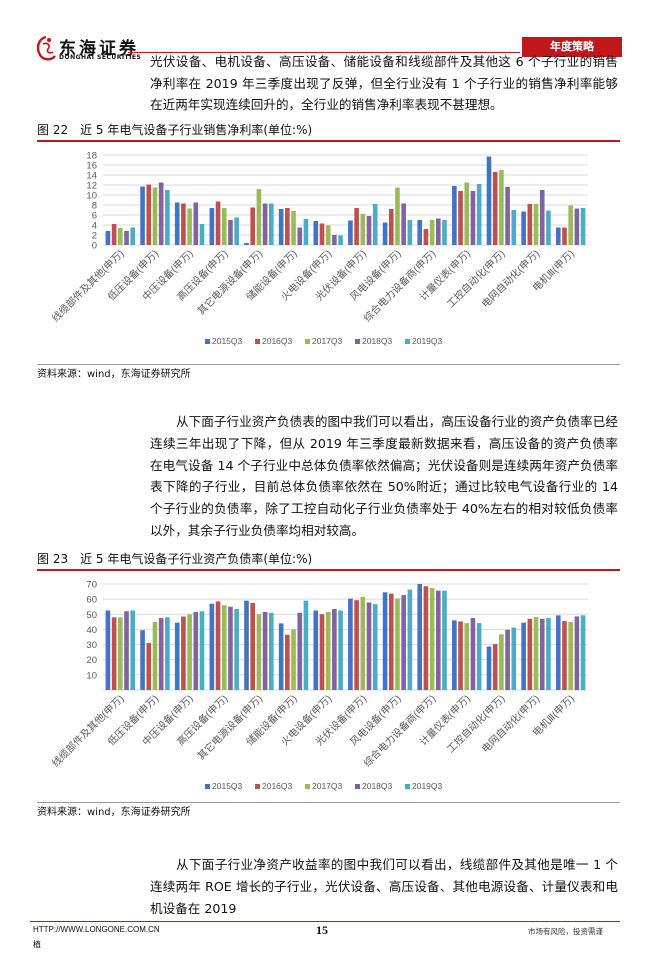  I want to click on figure-22-title: 图 22 近 5 年电气设备子行业销售净利率(单位:%), so click(175, 130).